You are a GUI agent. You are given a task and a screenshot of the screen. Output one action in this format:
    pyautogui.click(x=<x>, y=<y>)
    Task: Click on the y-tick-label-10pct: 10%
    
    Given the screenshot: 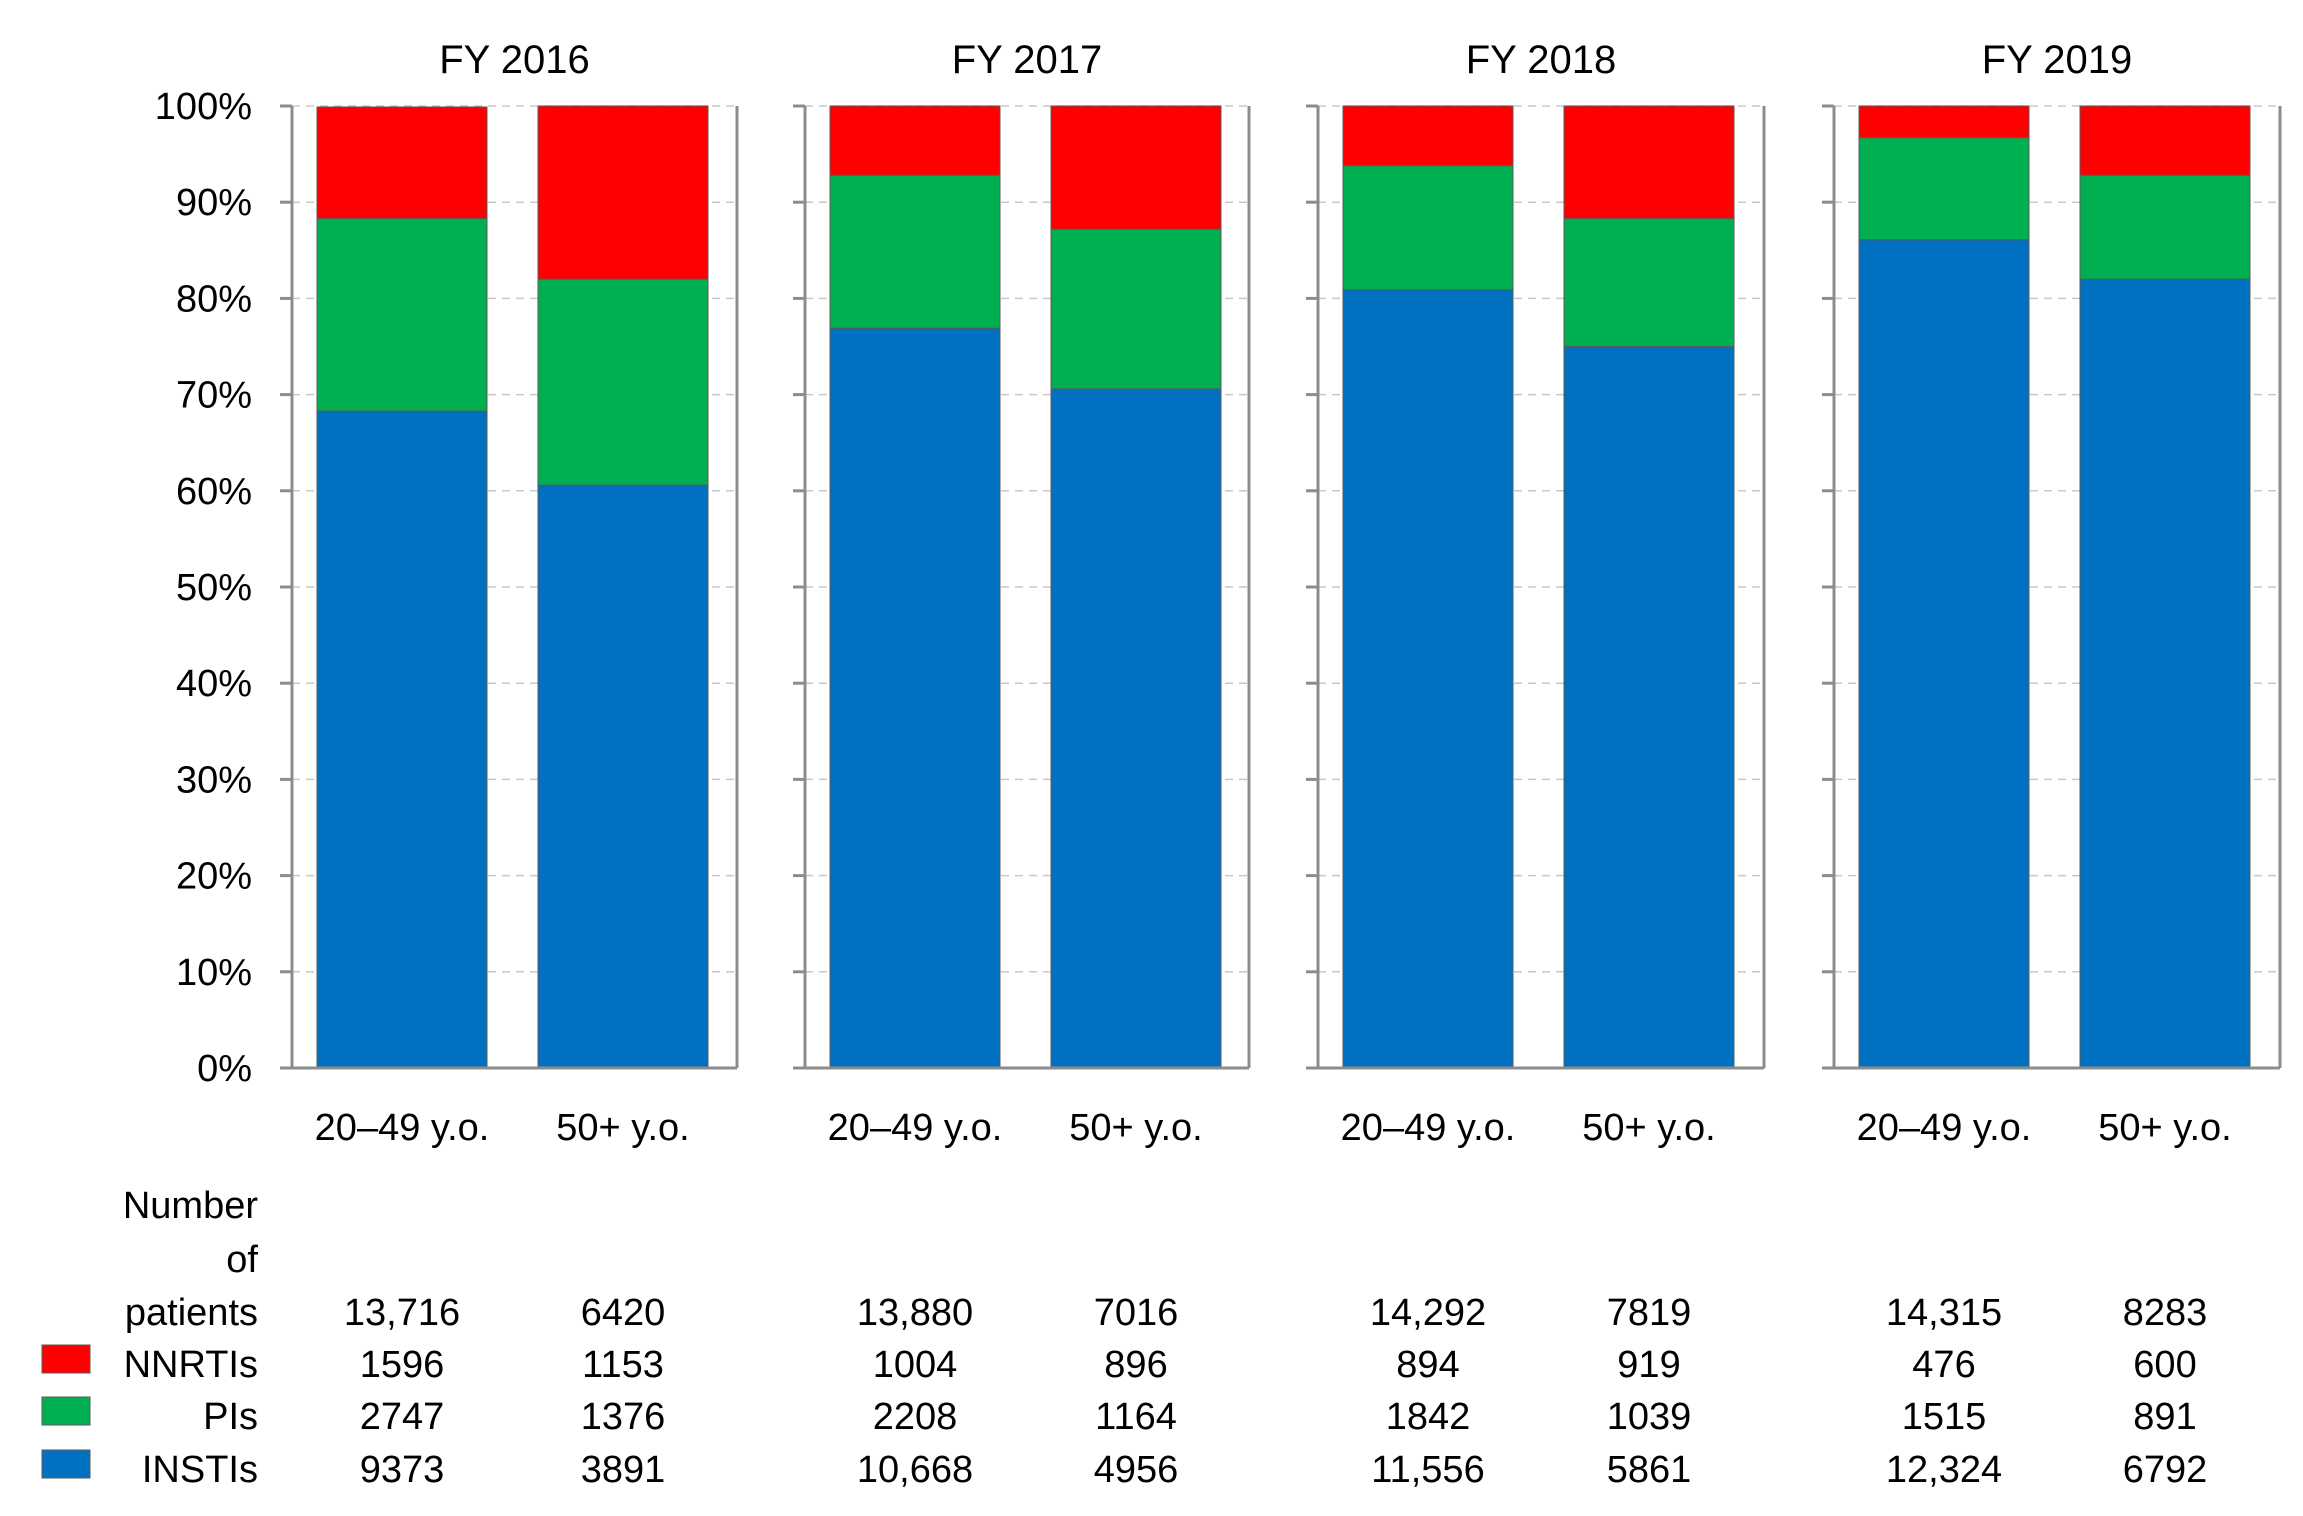 What is the action you would take?
    pyautogui.click(x=214, y=973)
    